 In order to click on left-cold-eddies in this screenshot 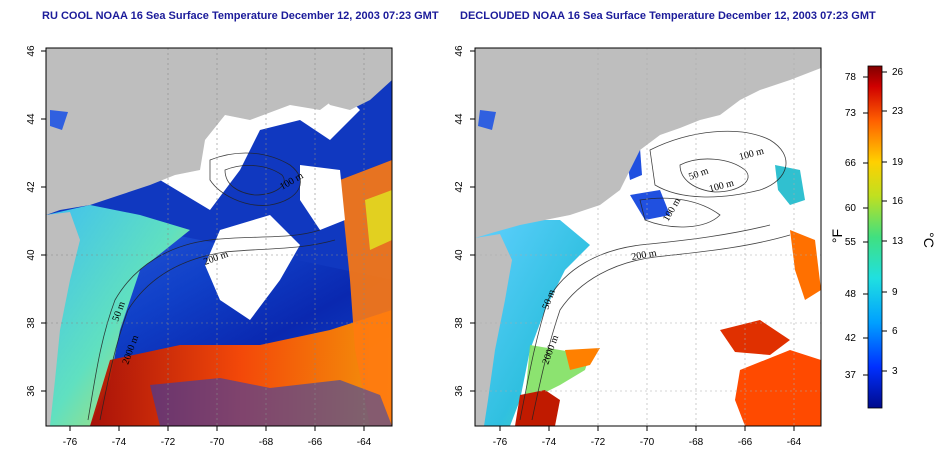, I will do `click(271, 402)`.